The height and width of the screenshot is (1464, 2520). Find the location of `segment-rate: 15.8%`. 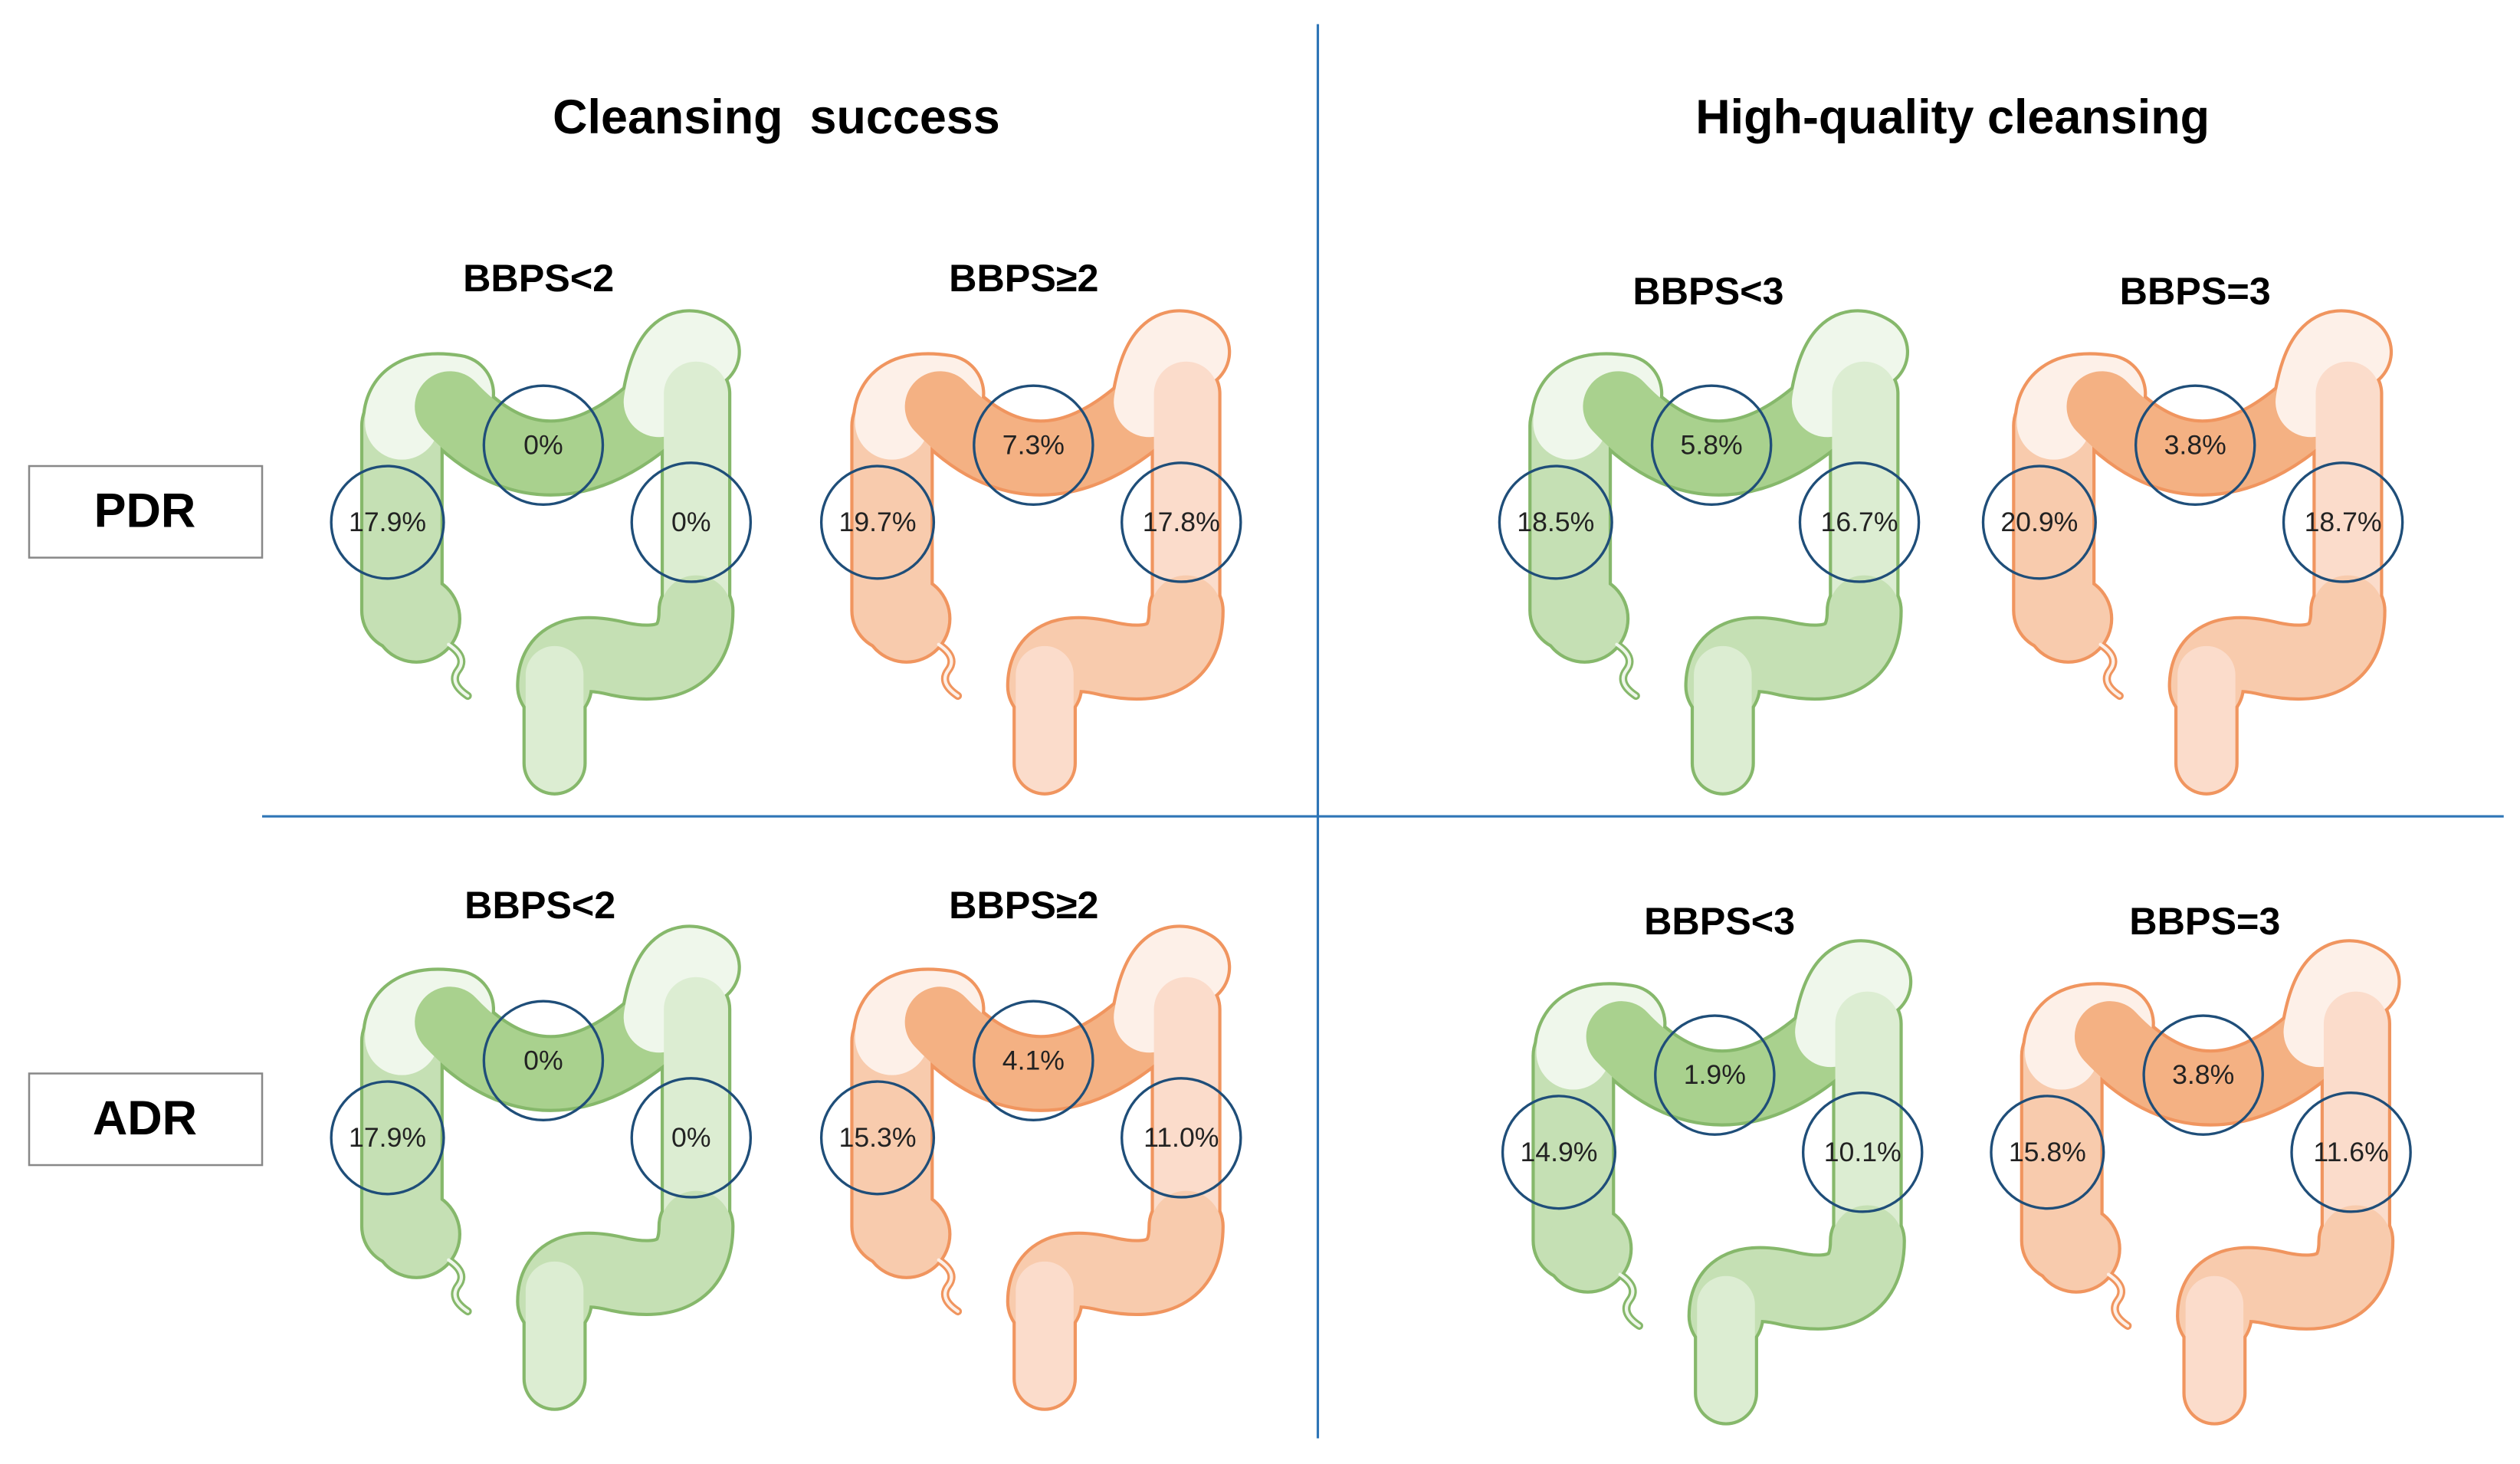

segment-rate: 15.8% is located at coordinates (2047, 1152).